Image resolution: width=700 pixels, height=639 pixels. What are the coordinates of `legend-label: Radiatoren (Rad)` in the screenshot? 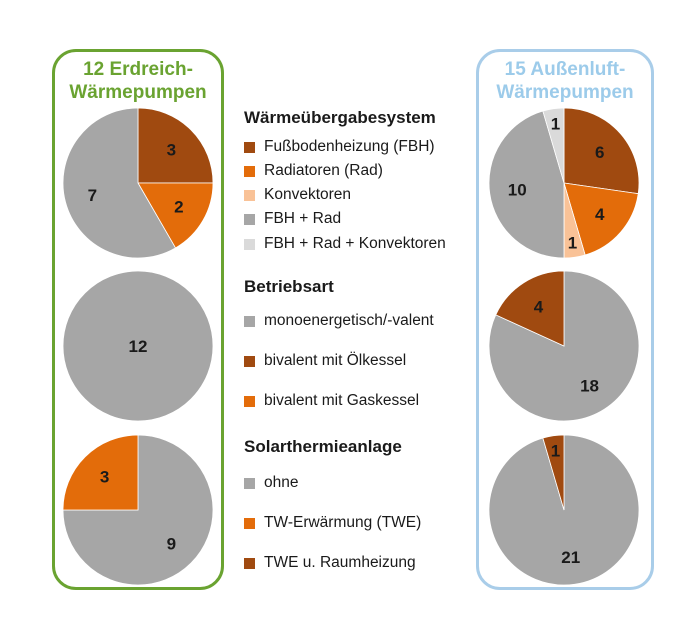 It's located at (323, 170).